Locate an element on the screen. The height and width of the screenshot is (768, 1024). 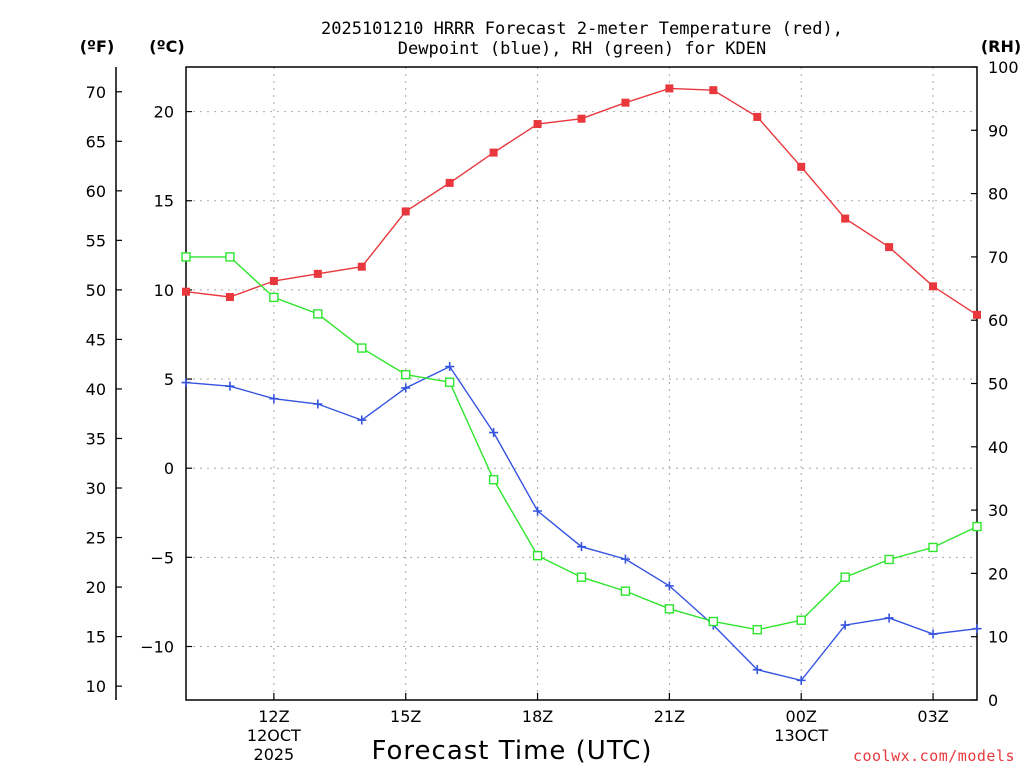
rh-tick-label: 60 is located at coordinates (998, 320).